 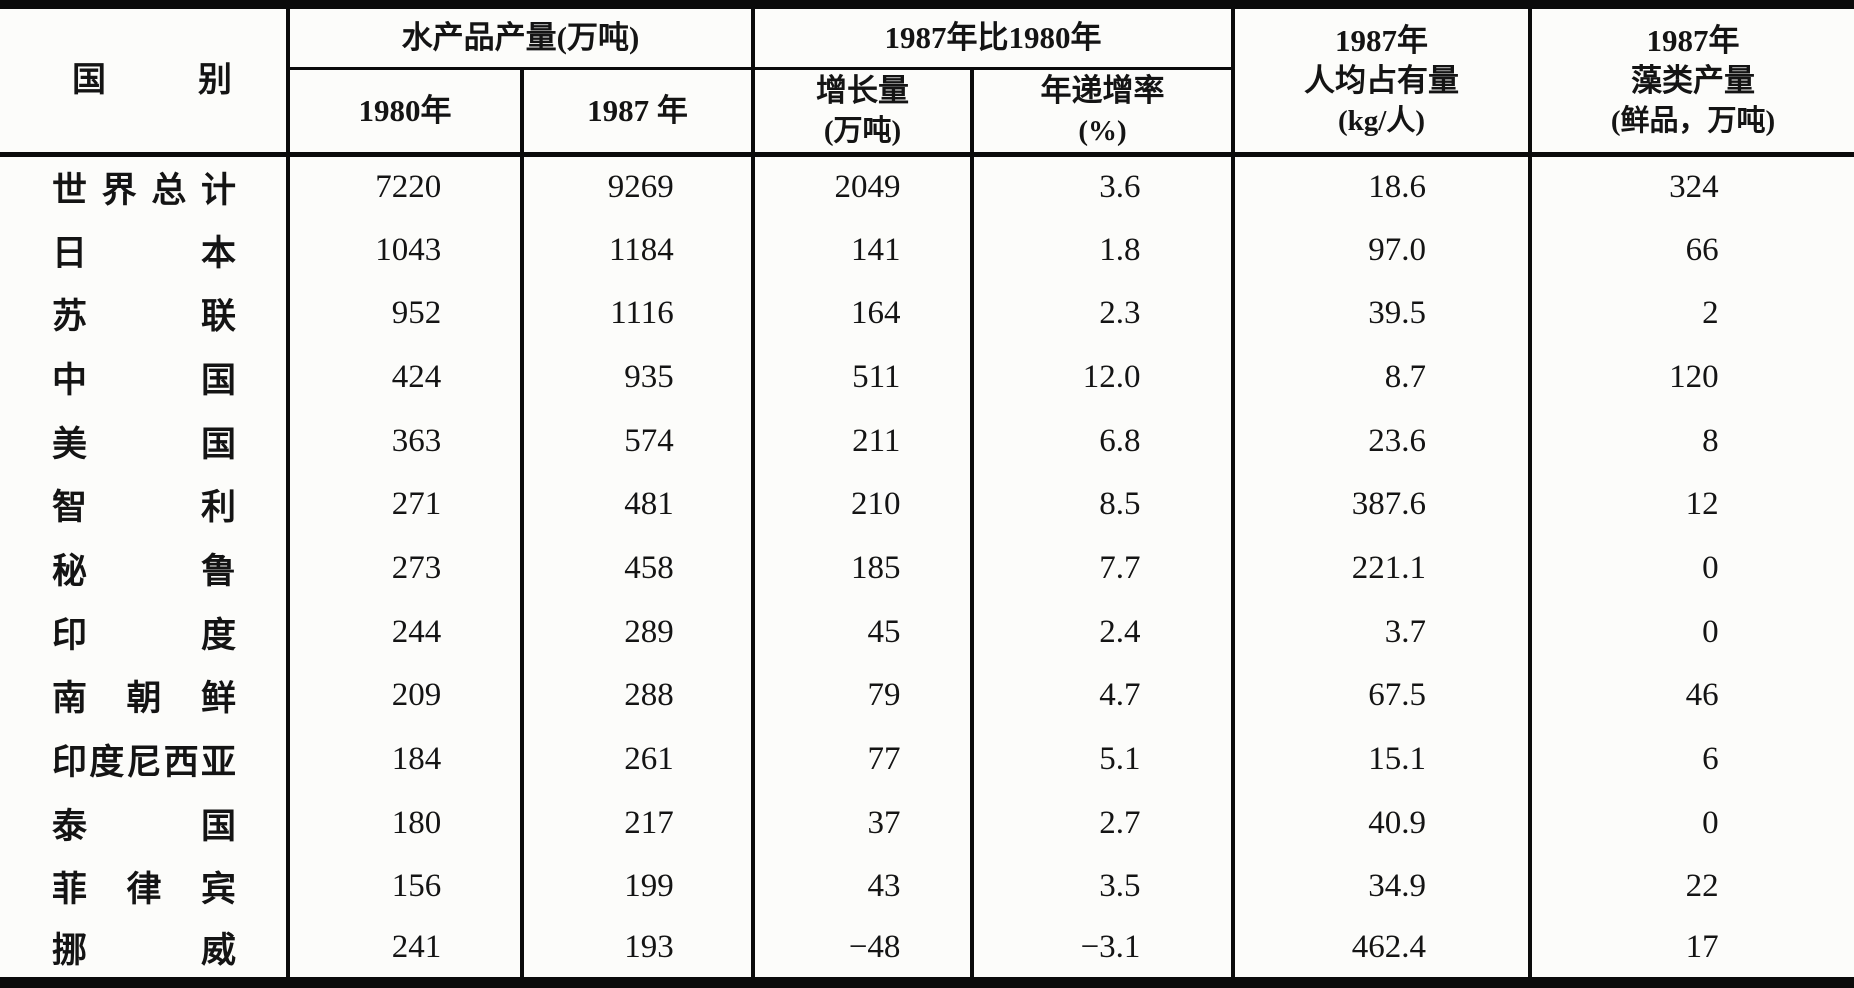 What do you see at coordinates (1702, 695) in the screenshot?
I see `algae-value: 46` at bounding box center [1702, 695].